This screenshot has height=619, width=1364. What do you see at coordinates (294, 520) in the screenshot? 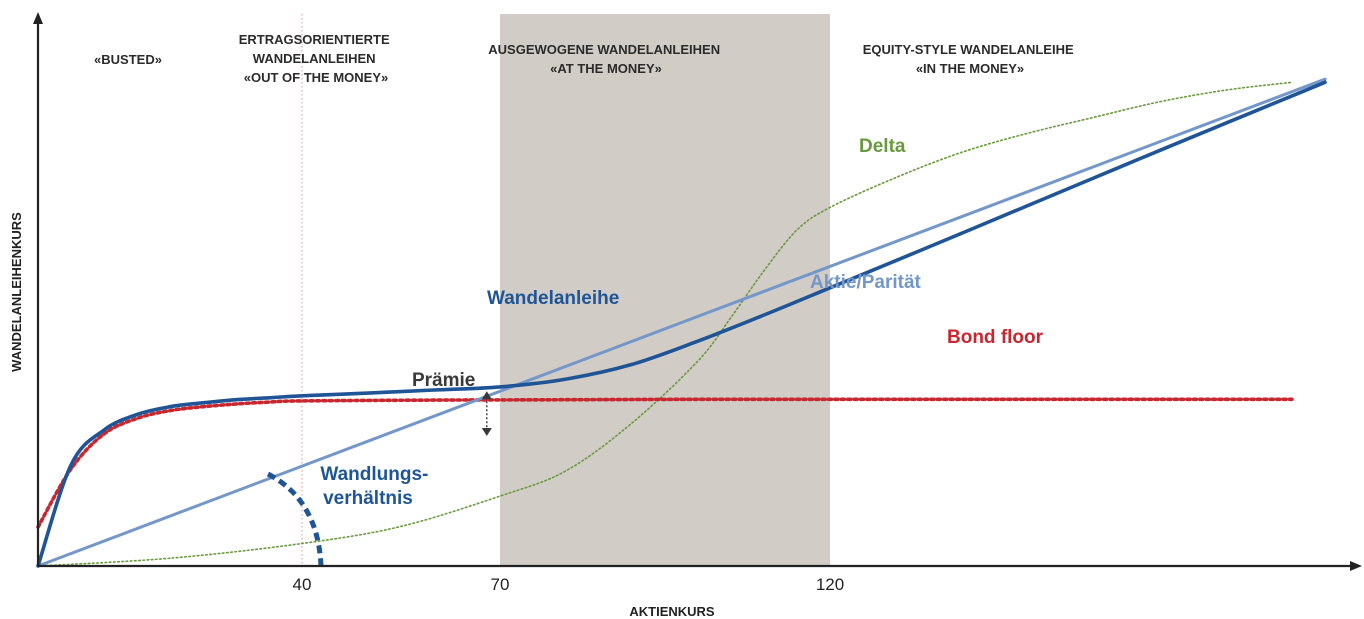
I see `conversion-ratio-arc` at bounding box center [294, 520].